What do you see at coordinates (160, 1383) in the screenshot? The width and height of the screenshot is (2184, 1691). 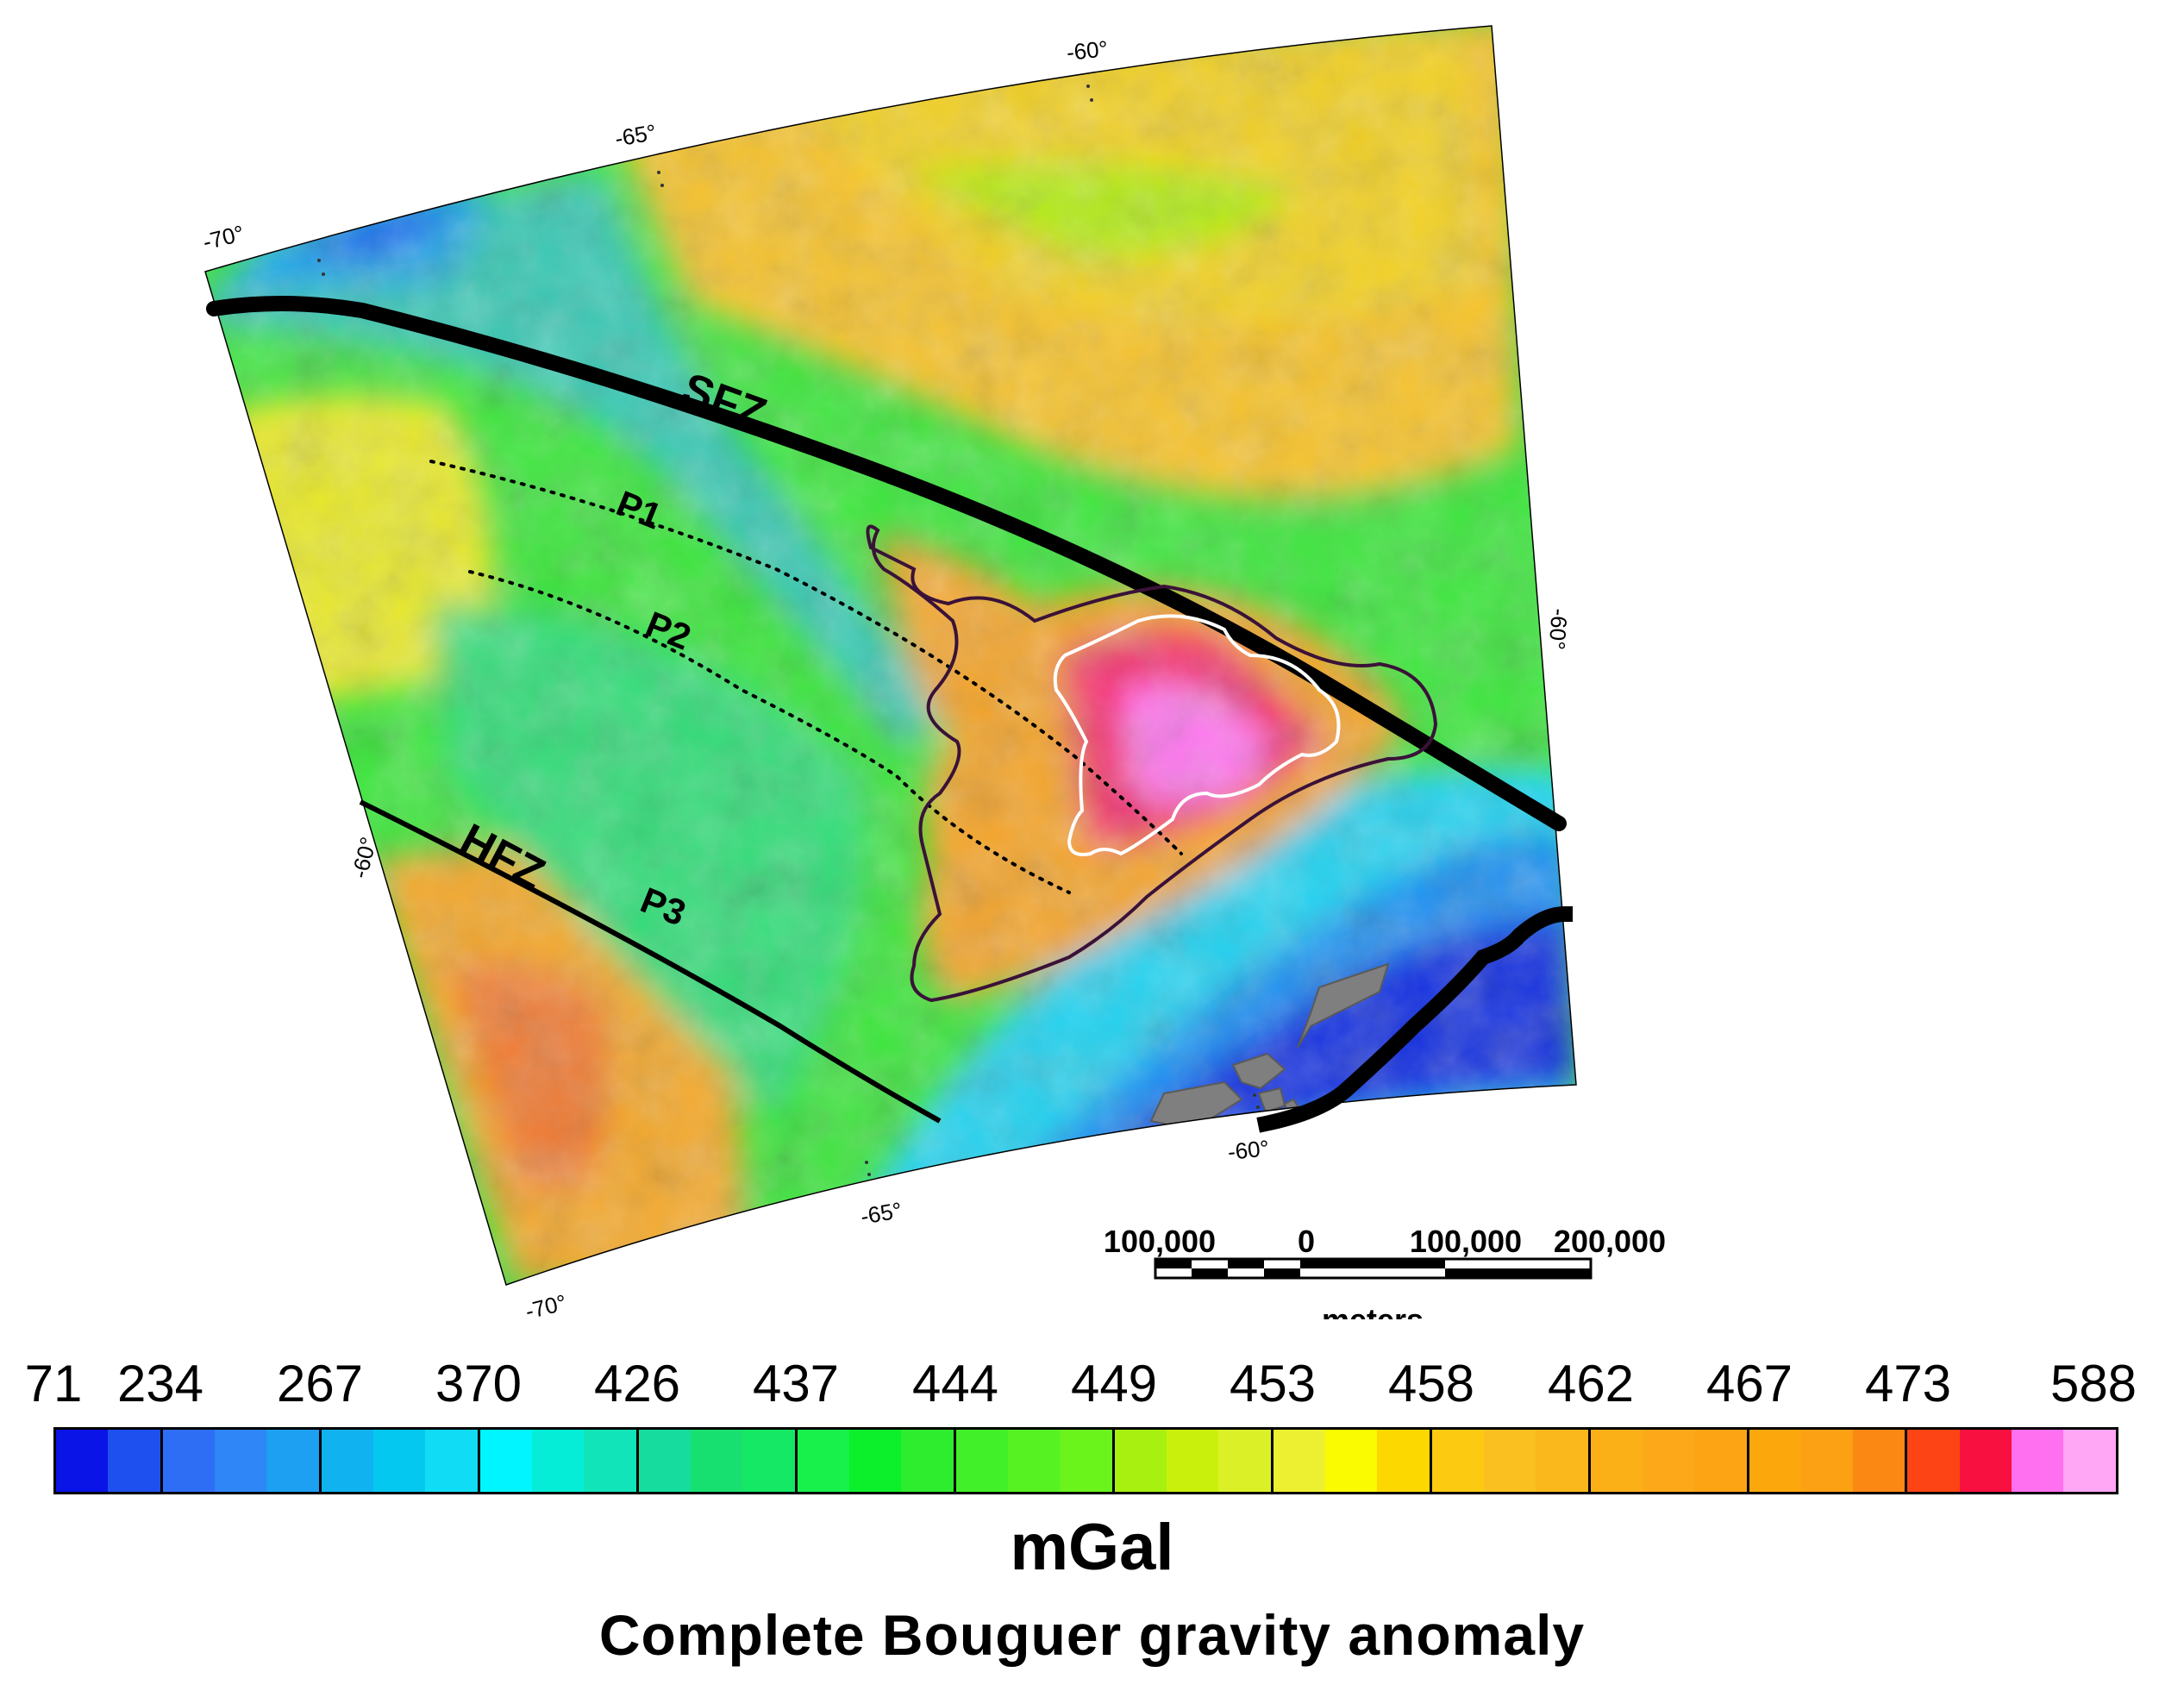 I see `colorbar-label: 234` at bounding box center [160, 1383].